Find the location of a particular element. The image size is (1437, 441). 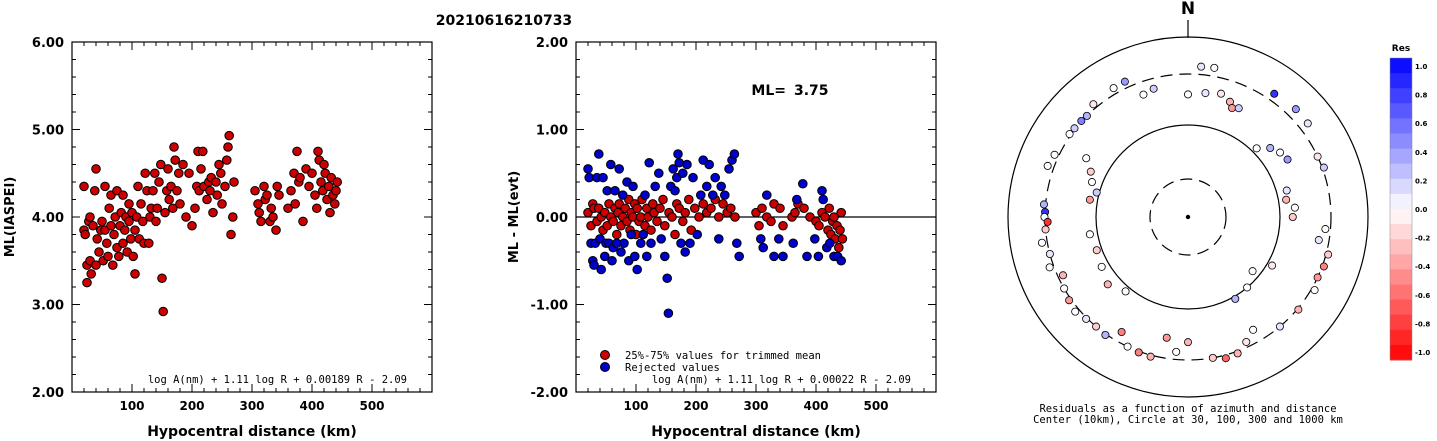

data-points is located at coordinates (211, 223).